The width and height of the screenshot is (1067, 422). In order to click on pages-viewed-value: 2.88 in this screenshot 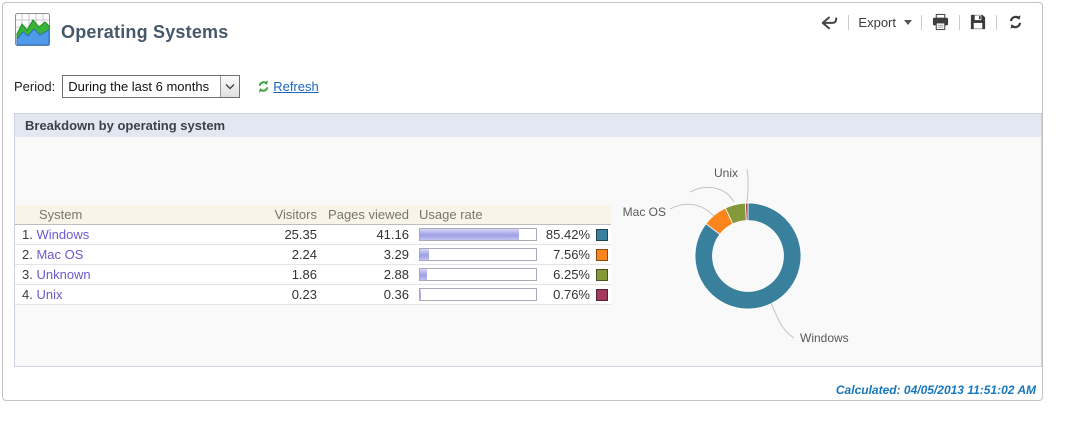, I will do `click(365, 274)`.